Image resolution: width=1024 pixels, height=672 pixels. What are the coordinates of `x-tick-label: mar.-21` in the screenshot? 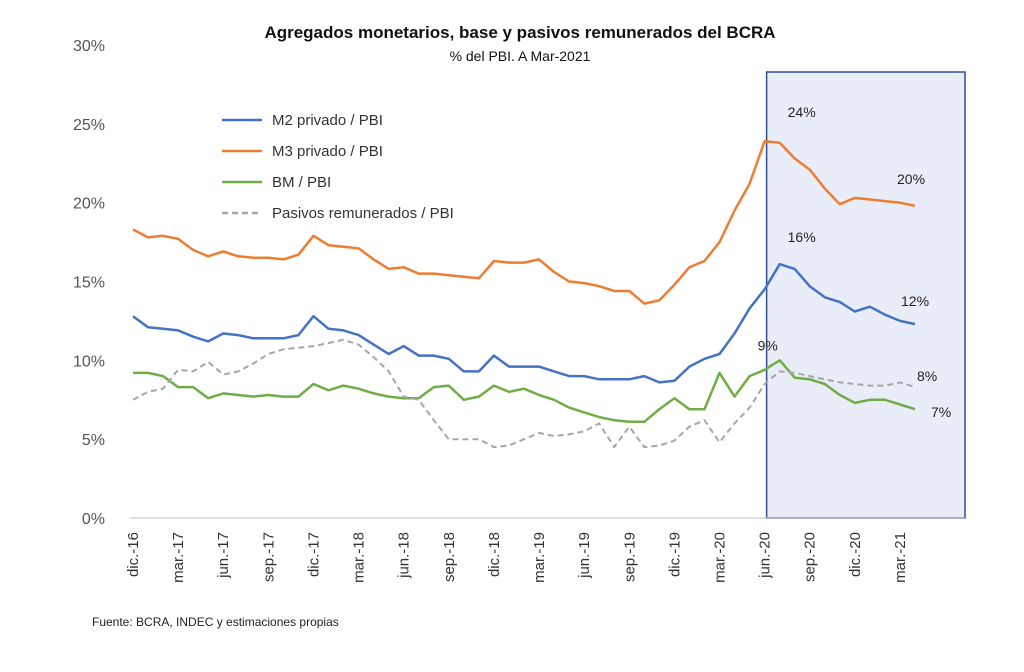 It's located at (900, 557).